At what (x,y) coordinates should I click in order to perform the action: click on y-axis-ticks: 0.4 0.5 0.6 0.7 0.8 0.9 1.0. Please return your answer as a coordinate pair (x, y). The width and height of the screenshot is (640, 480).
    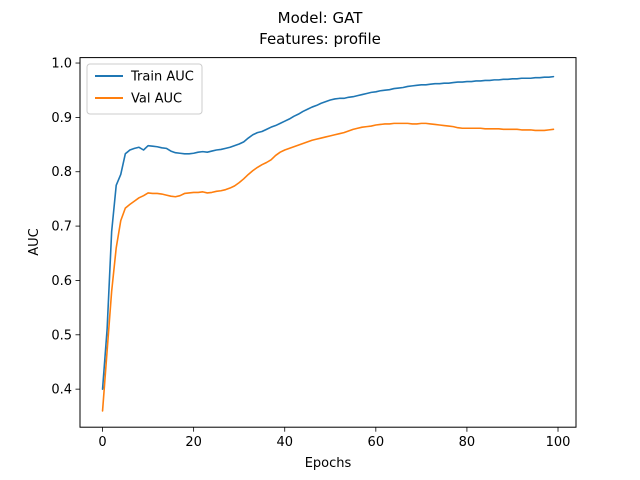
    Looking at the image, I should click on (65, 227).